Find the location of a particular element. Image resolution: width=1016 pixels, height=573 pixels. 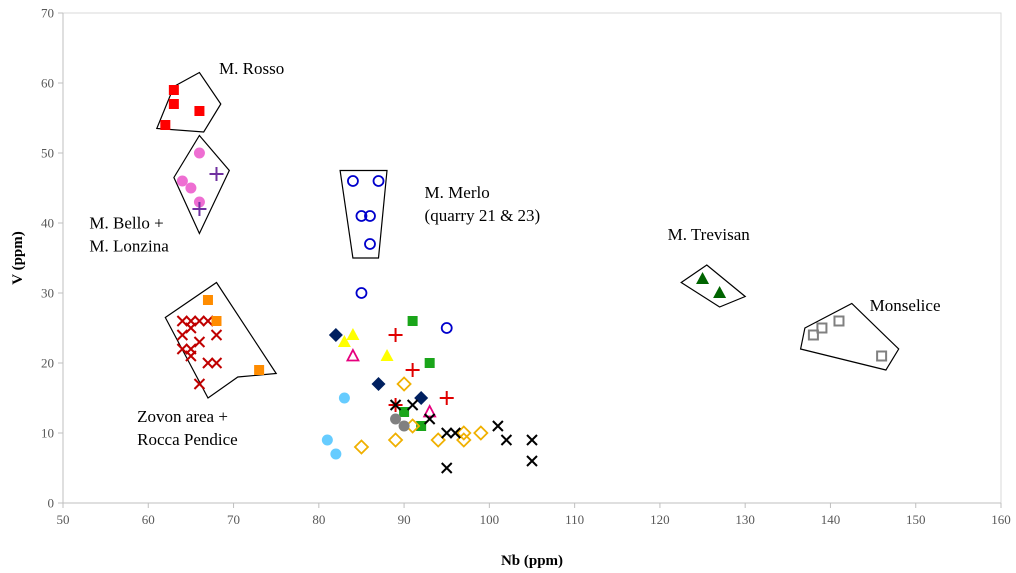

x-tick-label: 110 is located at coordinates (574, 519).